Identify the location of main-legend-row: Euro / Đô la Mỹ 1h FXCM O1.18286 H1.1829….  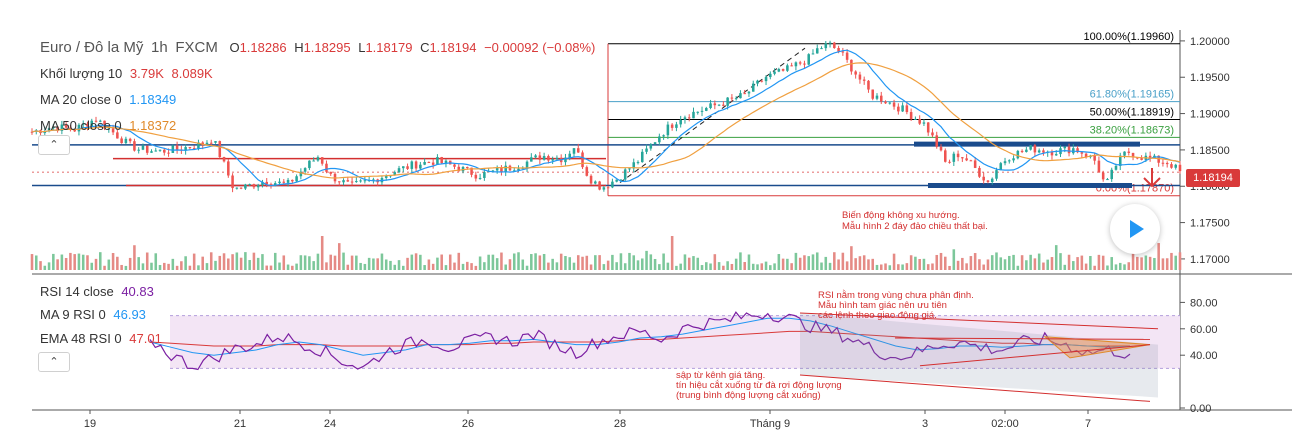
(319, 47).